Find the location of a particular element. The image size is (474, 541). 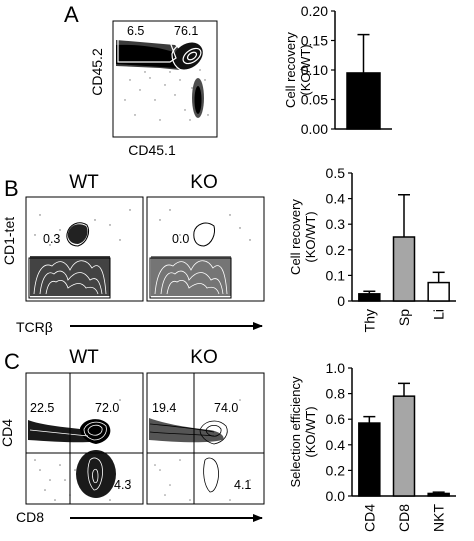

y-tick-label: 0.0 is located at coordinates (336, 496).